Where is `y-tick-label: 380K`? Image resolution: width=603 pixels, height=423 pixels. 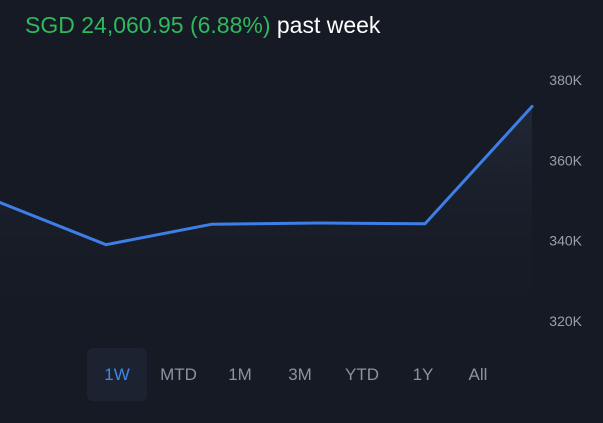
y-tick-label: 380K is located at coordinates (565, 80).